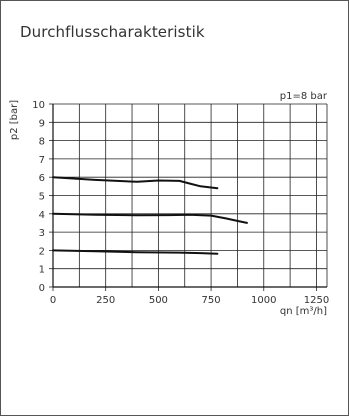 The width and height of the screenshot is (349, 416). Describe the element at coordinates (42, 160) in the screenshot. I see `y-tick-label: 7` at that location.